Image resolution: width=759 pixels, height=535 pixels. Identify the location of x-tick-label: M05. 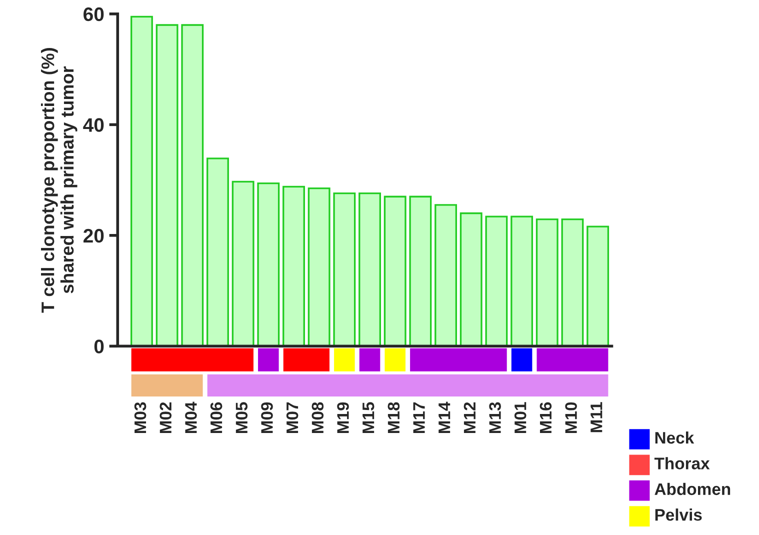
(242, 418).